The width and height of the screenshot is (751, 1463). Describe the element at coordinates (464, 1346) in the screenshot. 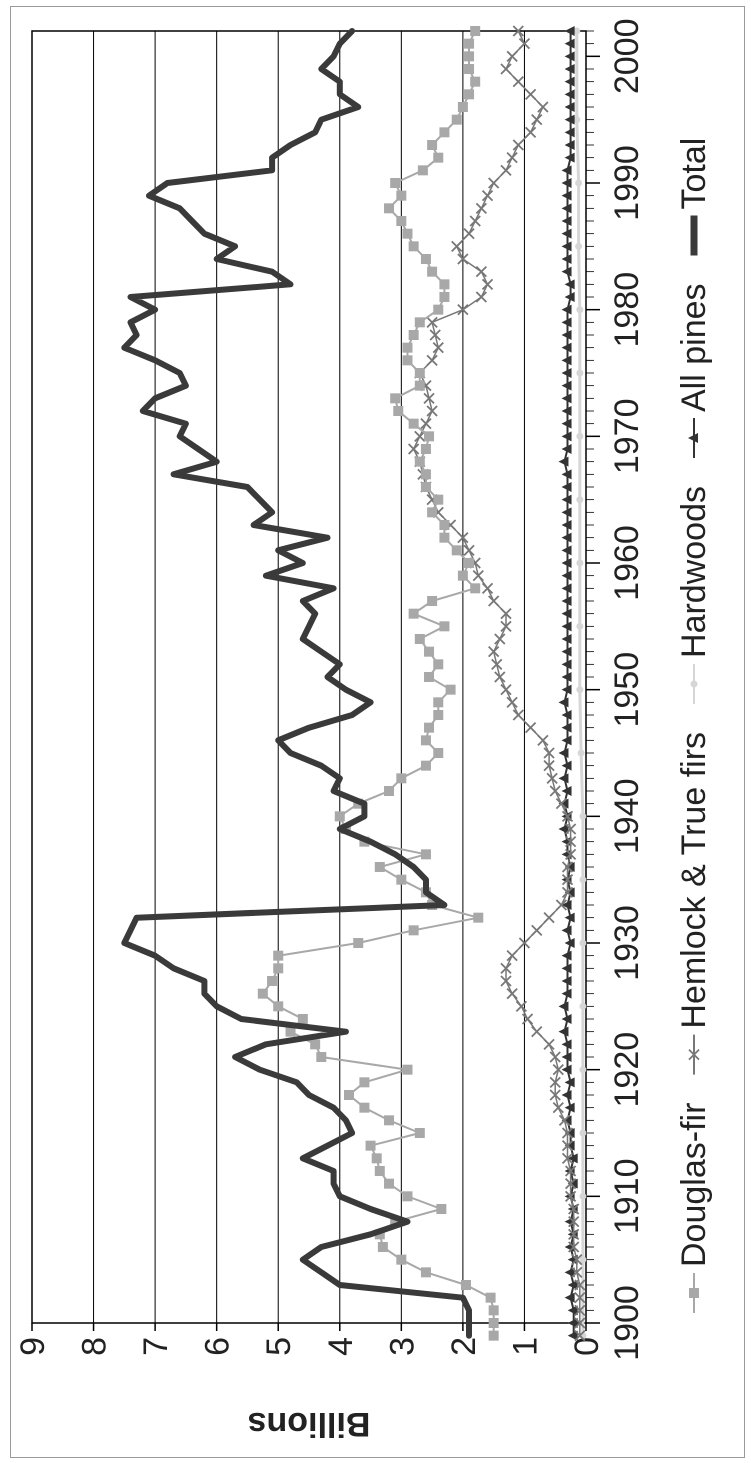

I see `y-tick-label: 2` at that location.